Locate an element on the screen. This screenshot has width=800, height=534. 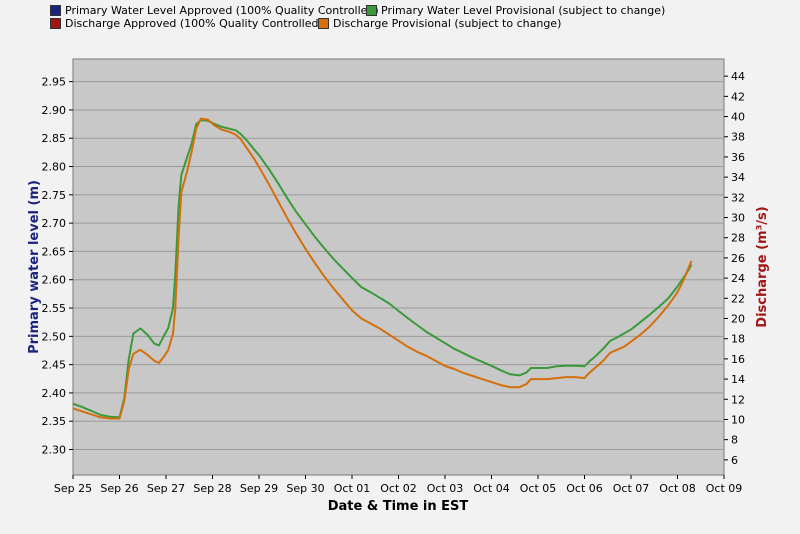
right-tick-label: 34 is located at coordinates (738, 177).